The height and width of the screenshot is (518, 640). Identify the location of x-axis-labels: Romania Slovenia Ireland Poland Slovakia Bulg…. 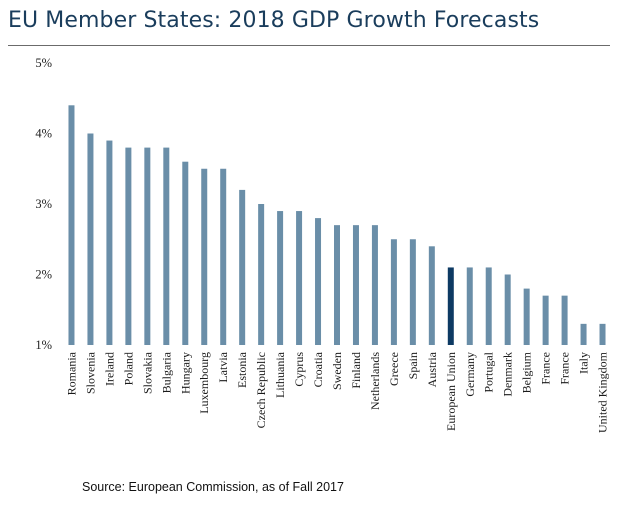
(336, 392).